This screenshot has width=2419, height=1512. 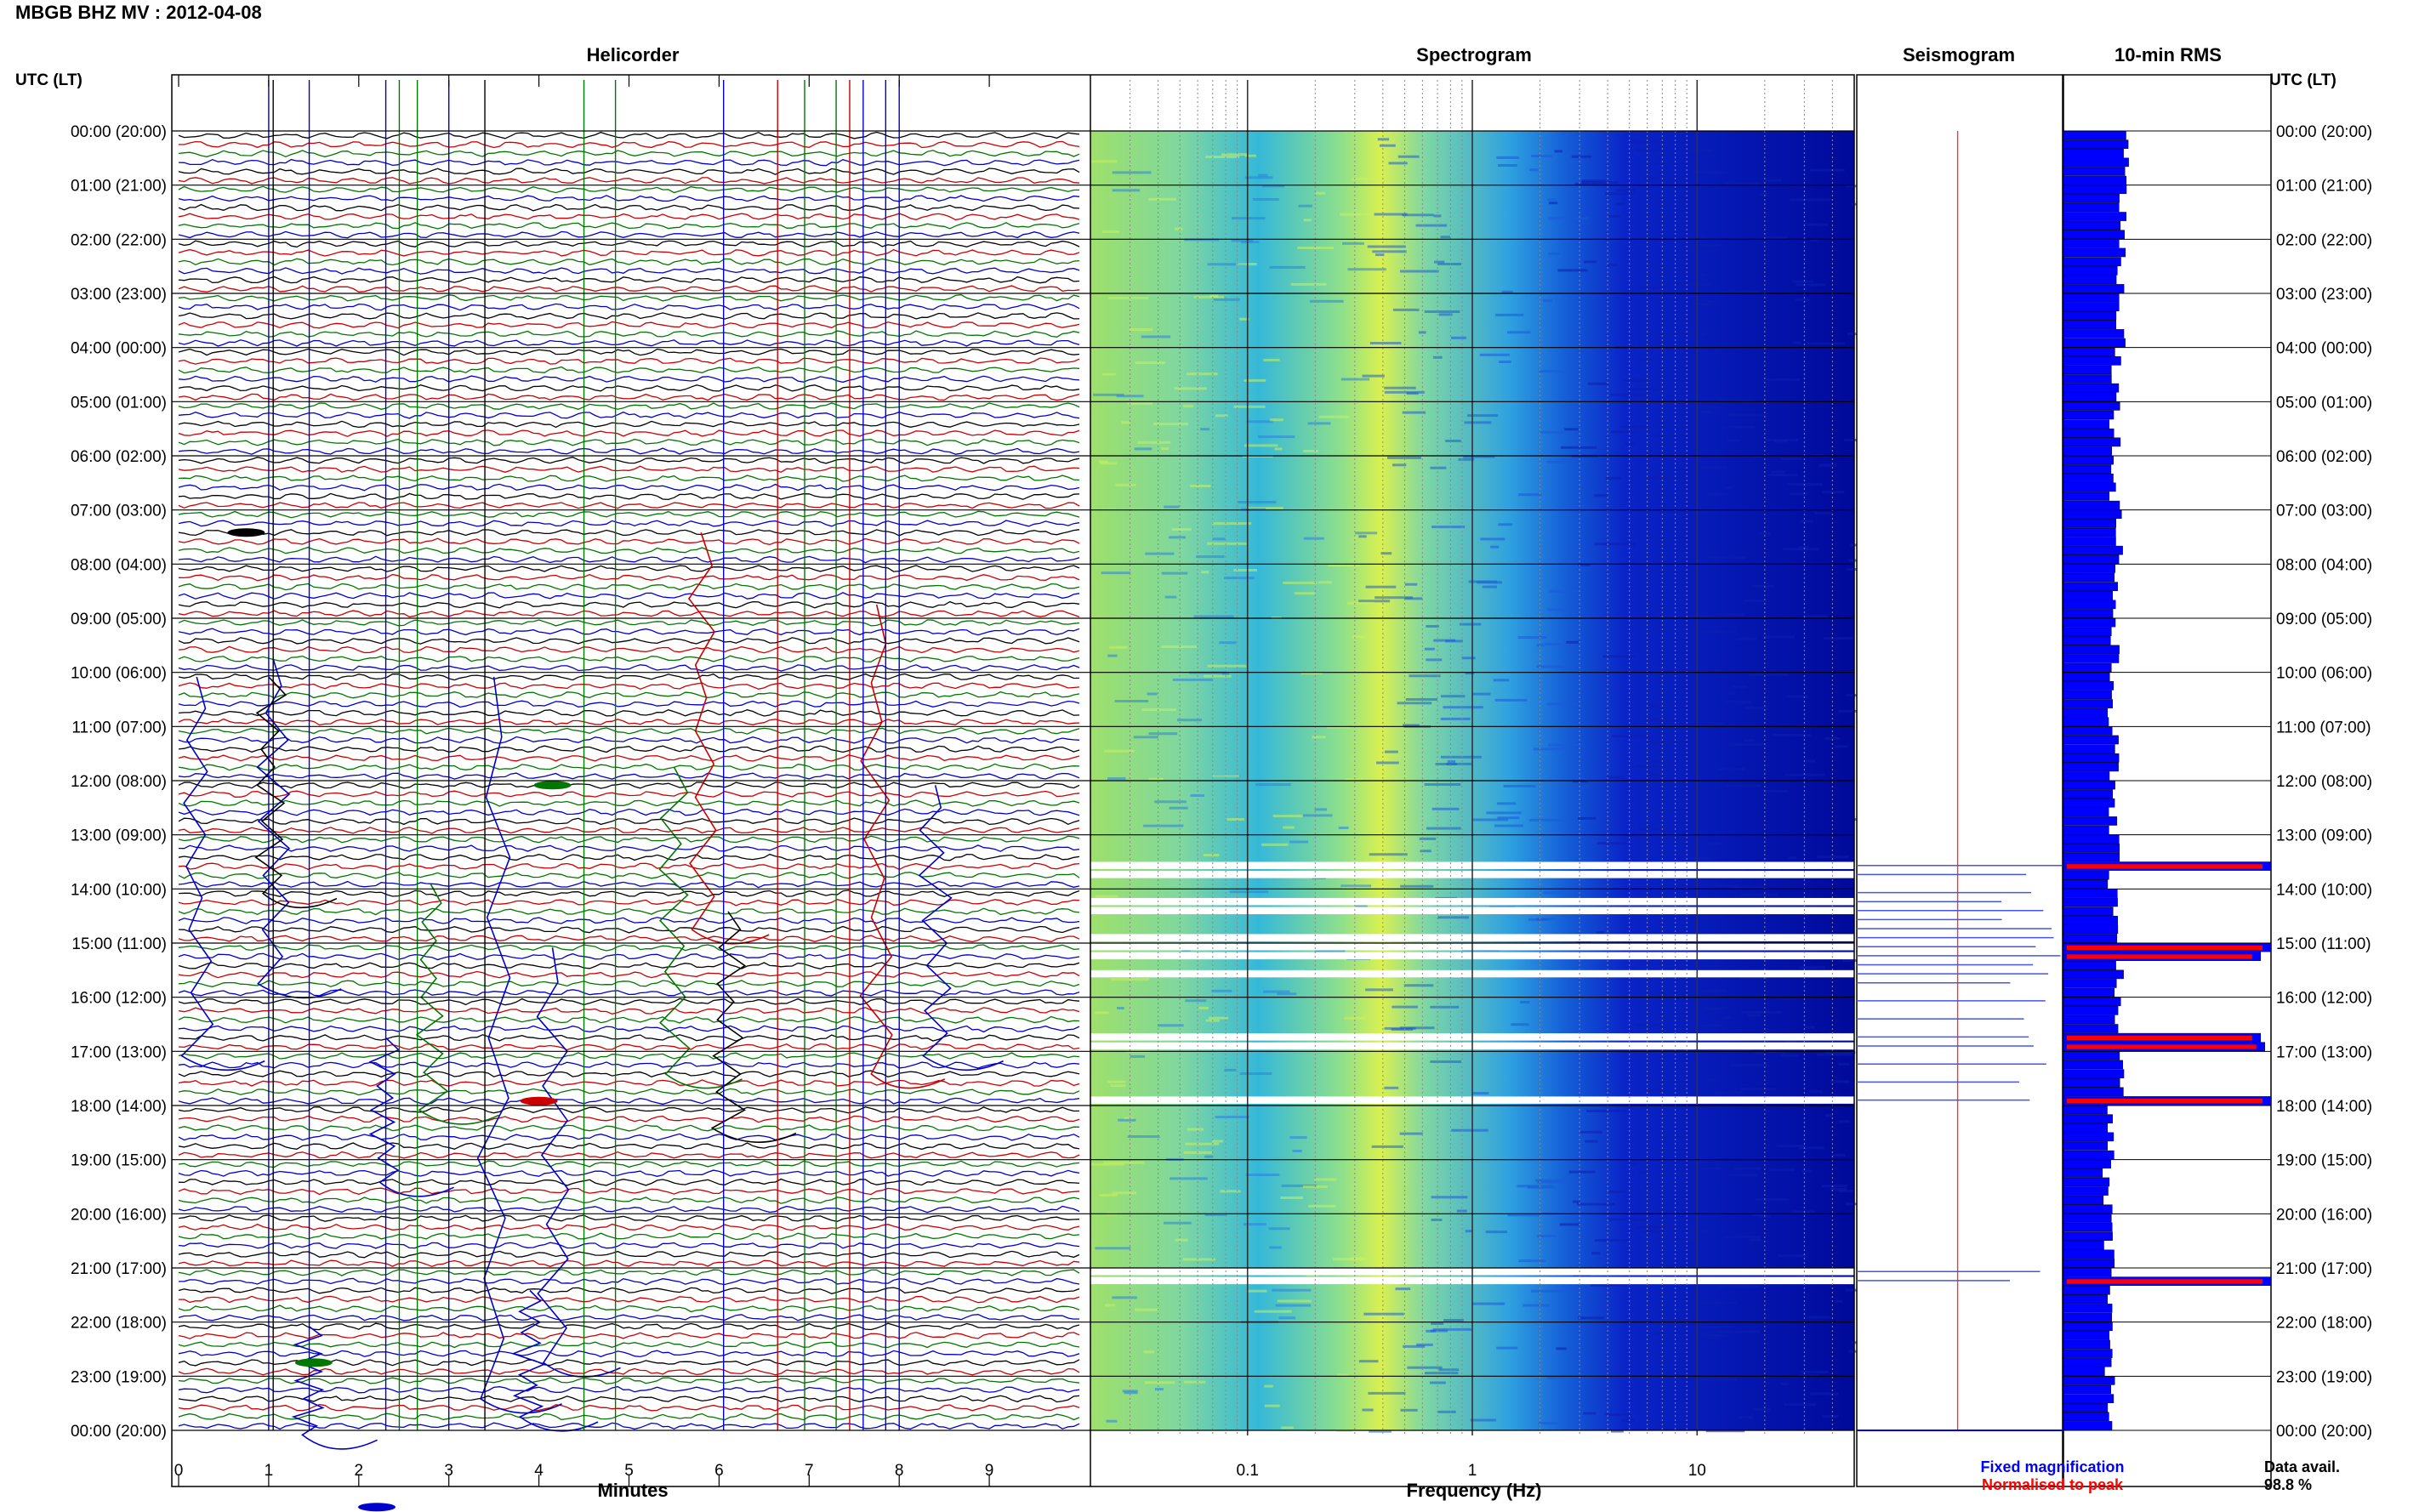 What do you see at coordinates (119, 240) in the screenshot?
I see `time-tick-left: 02:00 (22:00)` at bounding box center [119, 240].